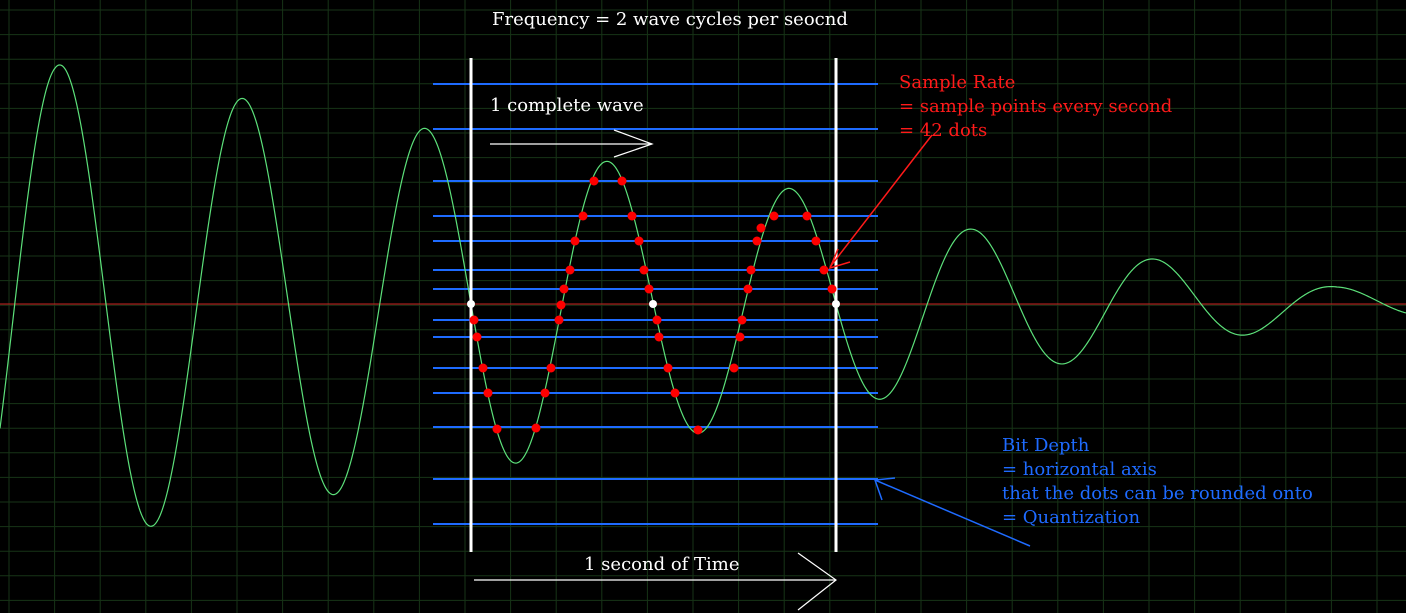 This screenshot has height=613, width=1406. Describe the element at coordinates (952, 512) in the screenshot. I see `bit-depth-pointer` at that location.